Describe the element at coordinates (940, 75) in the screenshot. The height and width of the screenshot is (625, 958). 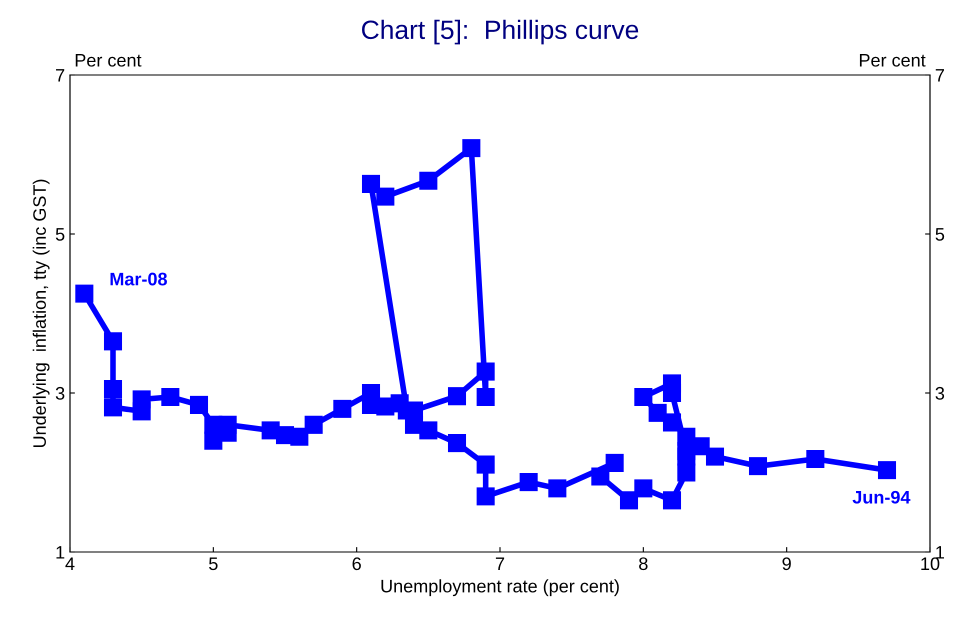
I see `y2-tick-label: 7` at that location.